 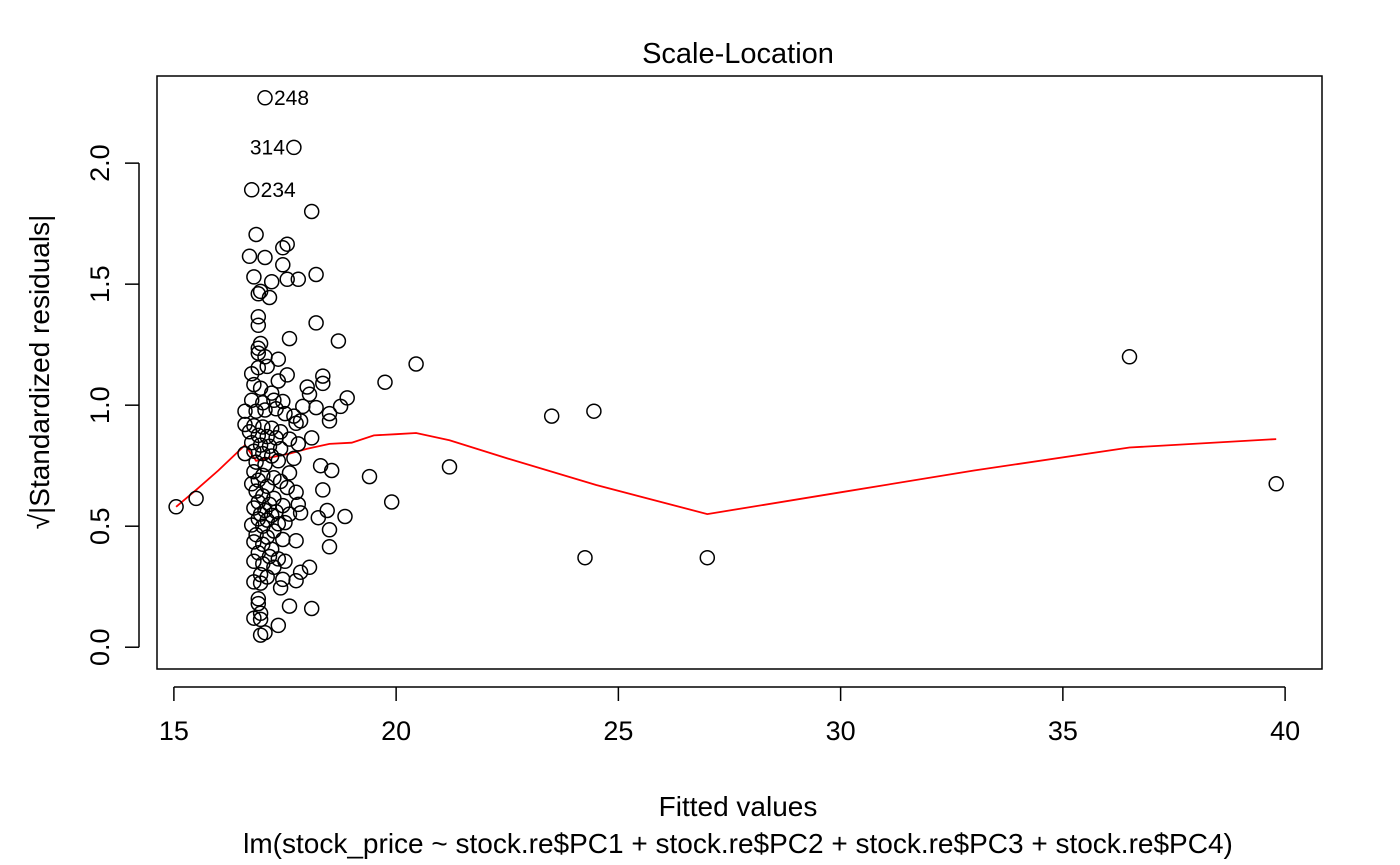 I want to click on y-tick-label: 1.5, so click(x=100, y=284).